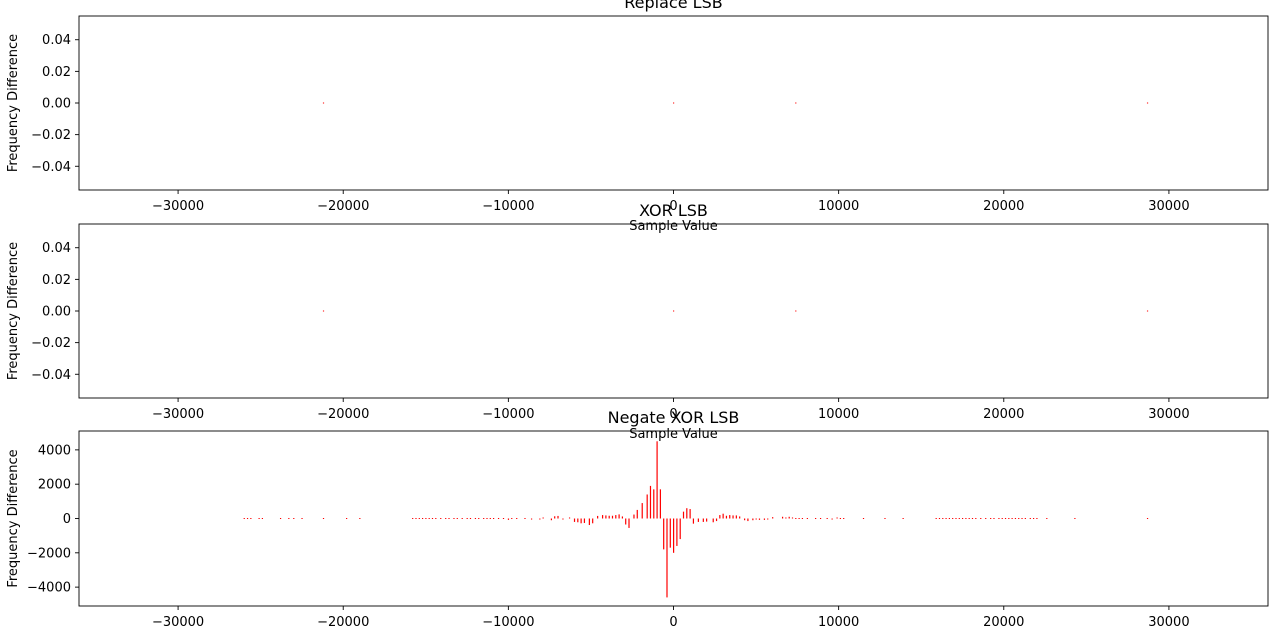  What do you see at coordinates (51, 375) in the screenshot?
I see `y-tick-label: −0.04` at bounding box center [51, 375].